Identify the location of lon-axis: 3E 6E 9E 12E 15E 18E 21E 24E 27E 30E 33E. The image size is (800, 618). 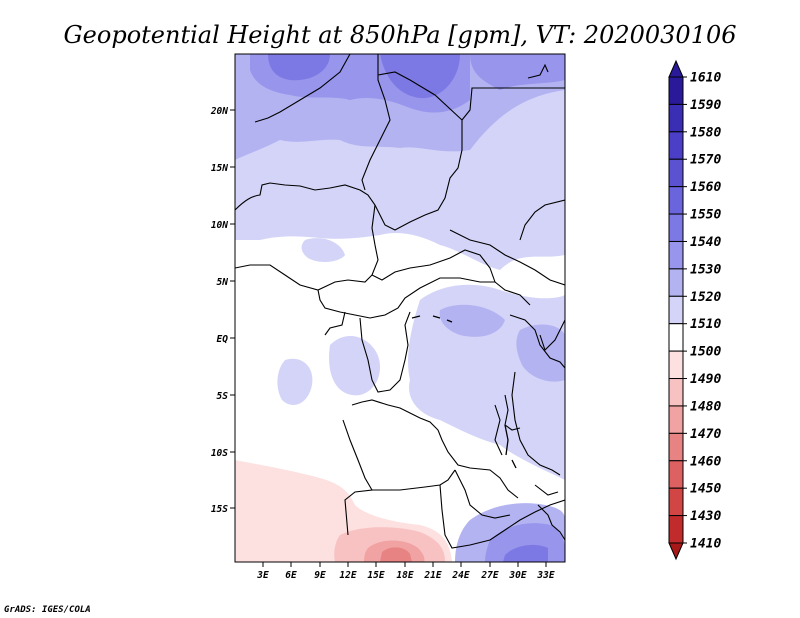
(405, 571).